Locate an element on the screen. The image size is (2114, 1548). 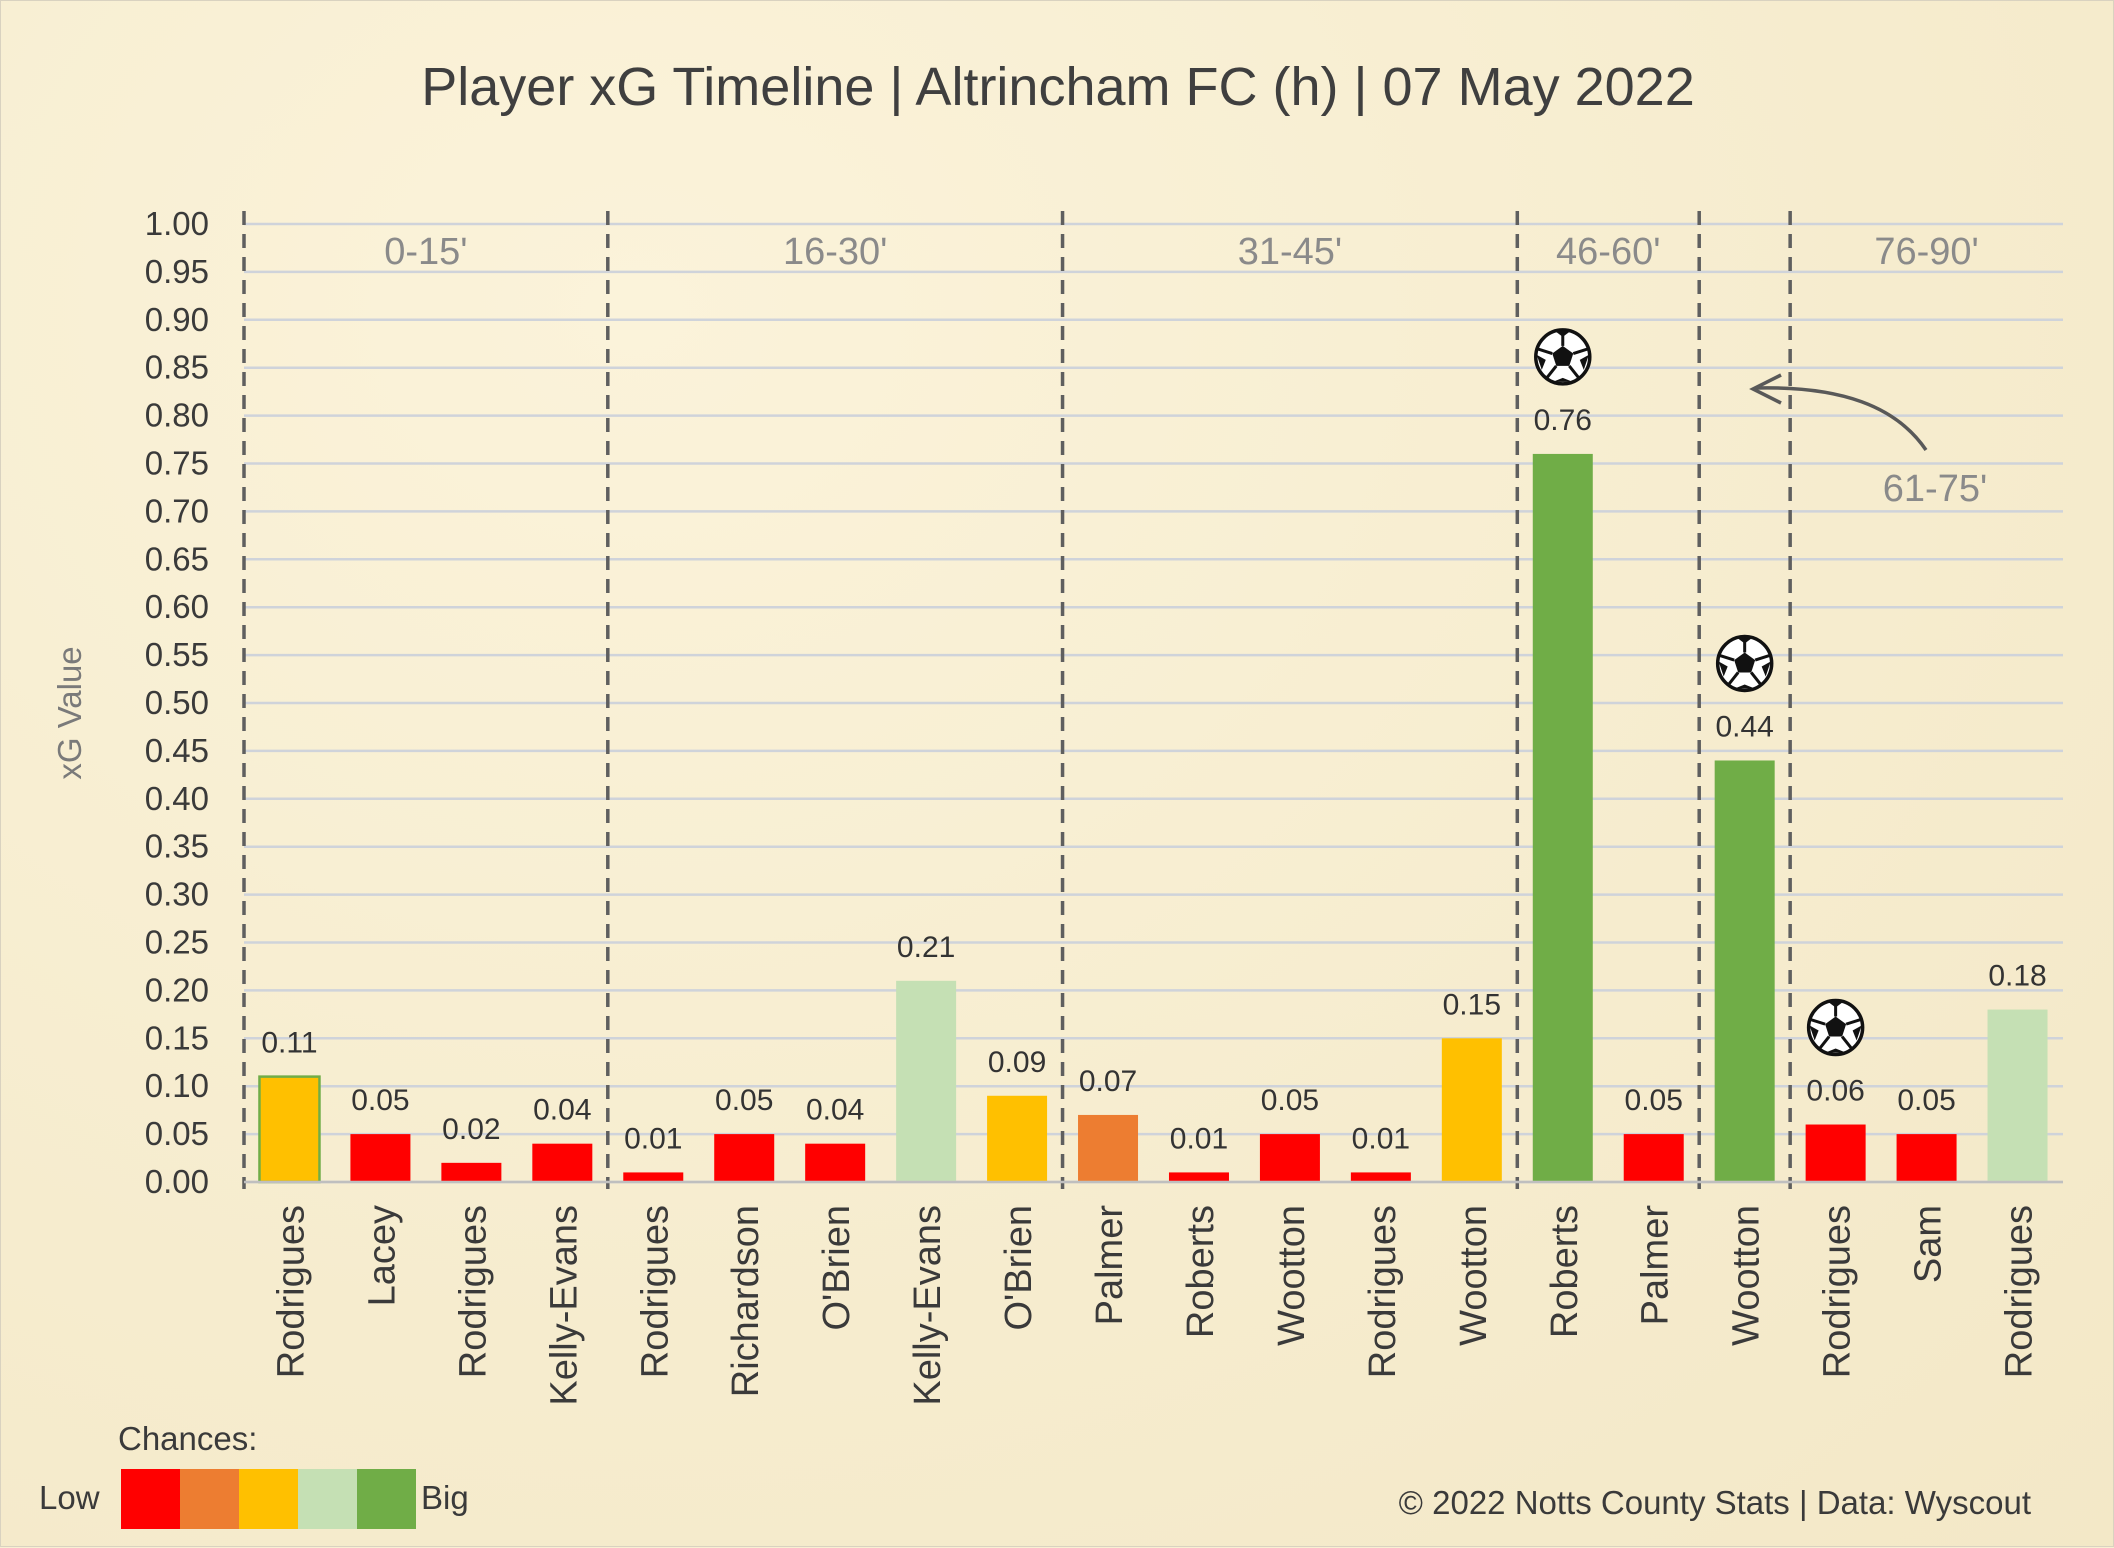
y-tick-label: 0.20 is located at coordinates (177, 989).